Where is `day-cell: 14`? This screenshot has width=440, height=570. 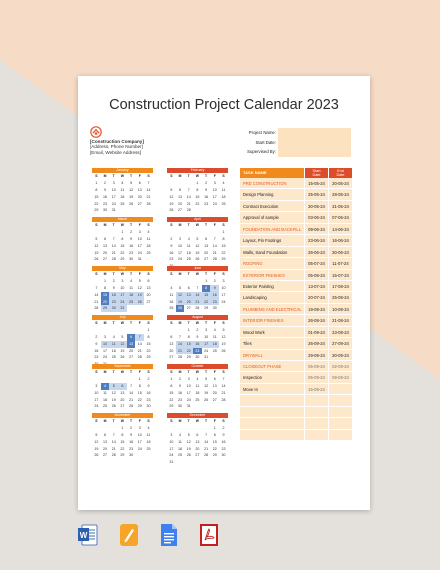
day-cell: 14 is located at coordinates (188, 196).